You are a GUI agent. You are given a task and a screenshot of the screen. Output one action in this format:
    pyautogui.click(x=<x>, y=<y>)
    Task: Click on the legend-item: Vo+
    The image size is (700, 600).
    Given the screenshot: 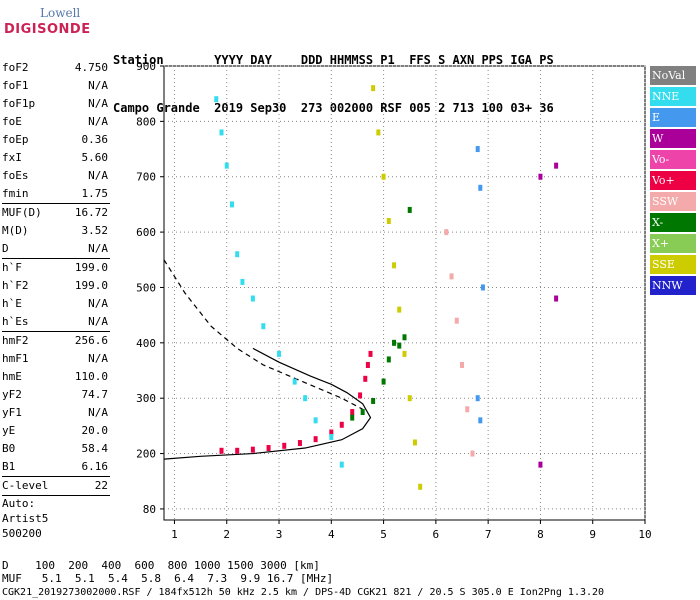 What is the action you would take?
    pyautogui.click(x=673, y=180)
    